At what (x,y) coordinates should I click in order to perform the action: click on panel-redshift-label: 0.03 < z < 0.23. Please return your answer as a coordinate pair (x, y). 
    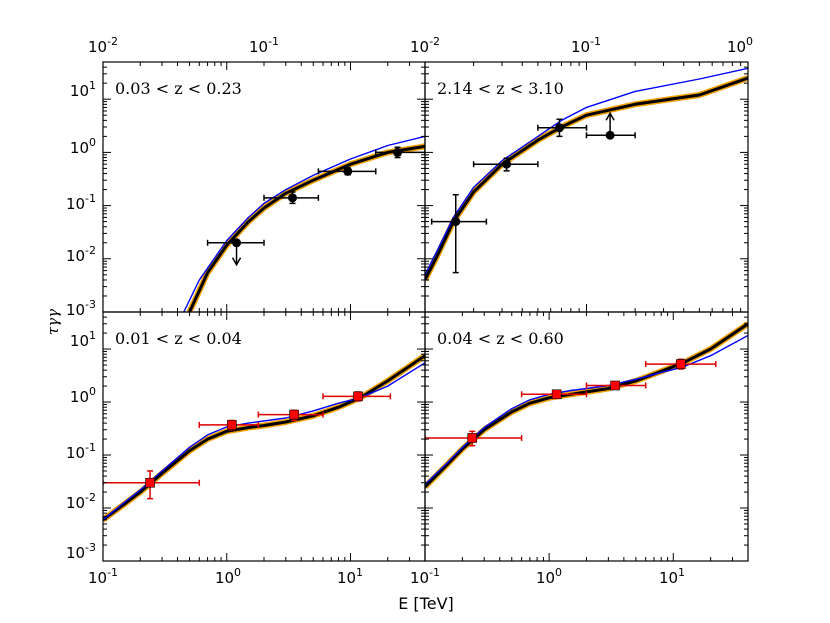
    Looking at the image, I should click on (178, 88).